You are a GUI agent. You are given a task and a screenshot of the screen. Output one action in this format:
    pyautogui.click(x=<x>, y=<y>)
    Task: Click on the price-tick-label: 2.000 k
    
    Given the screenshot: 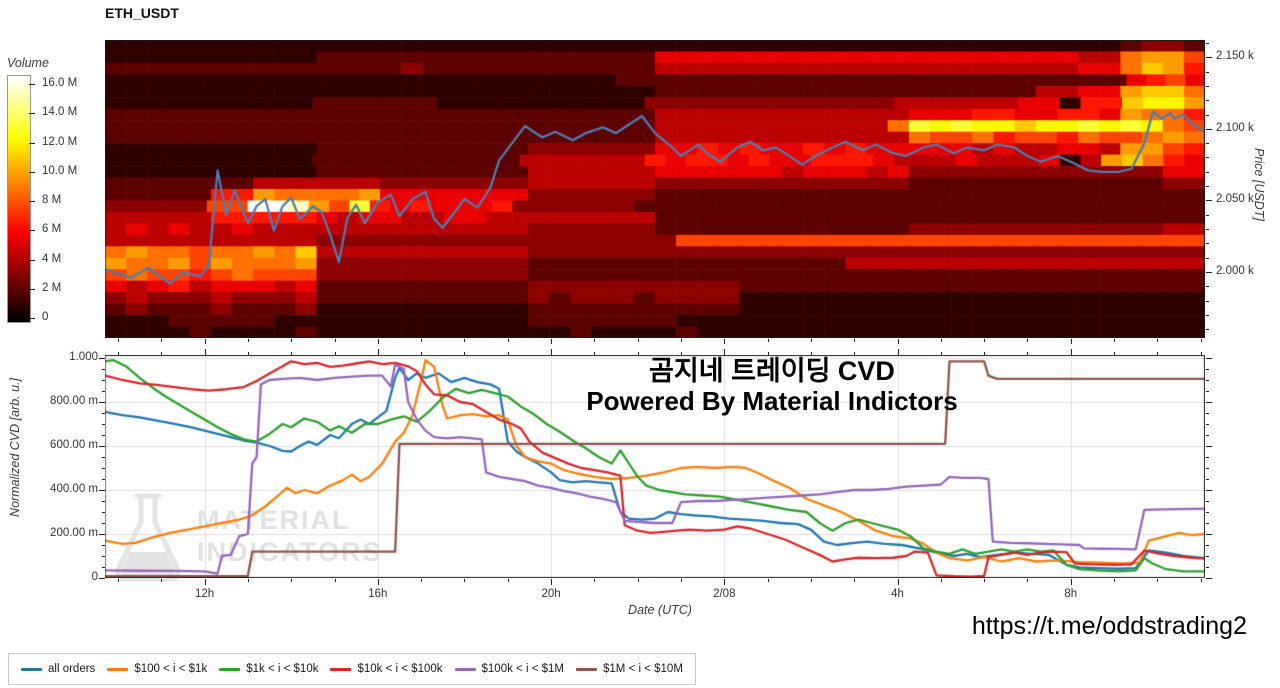 What is the action you would take?
    pyautogui.click(x=1235, y=271)
    